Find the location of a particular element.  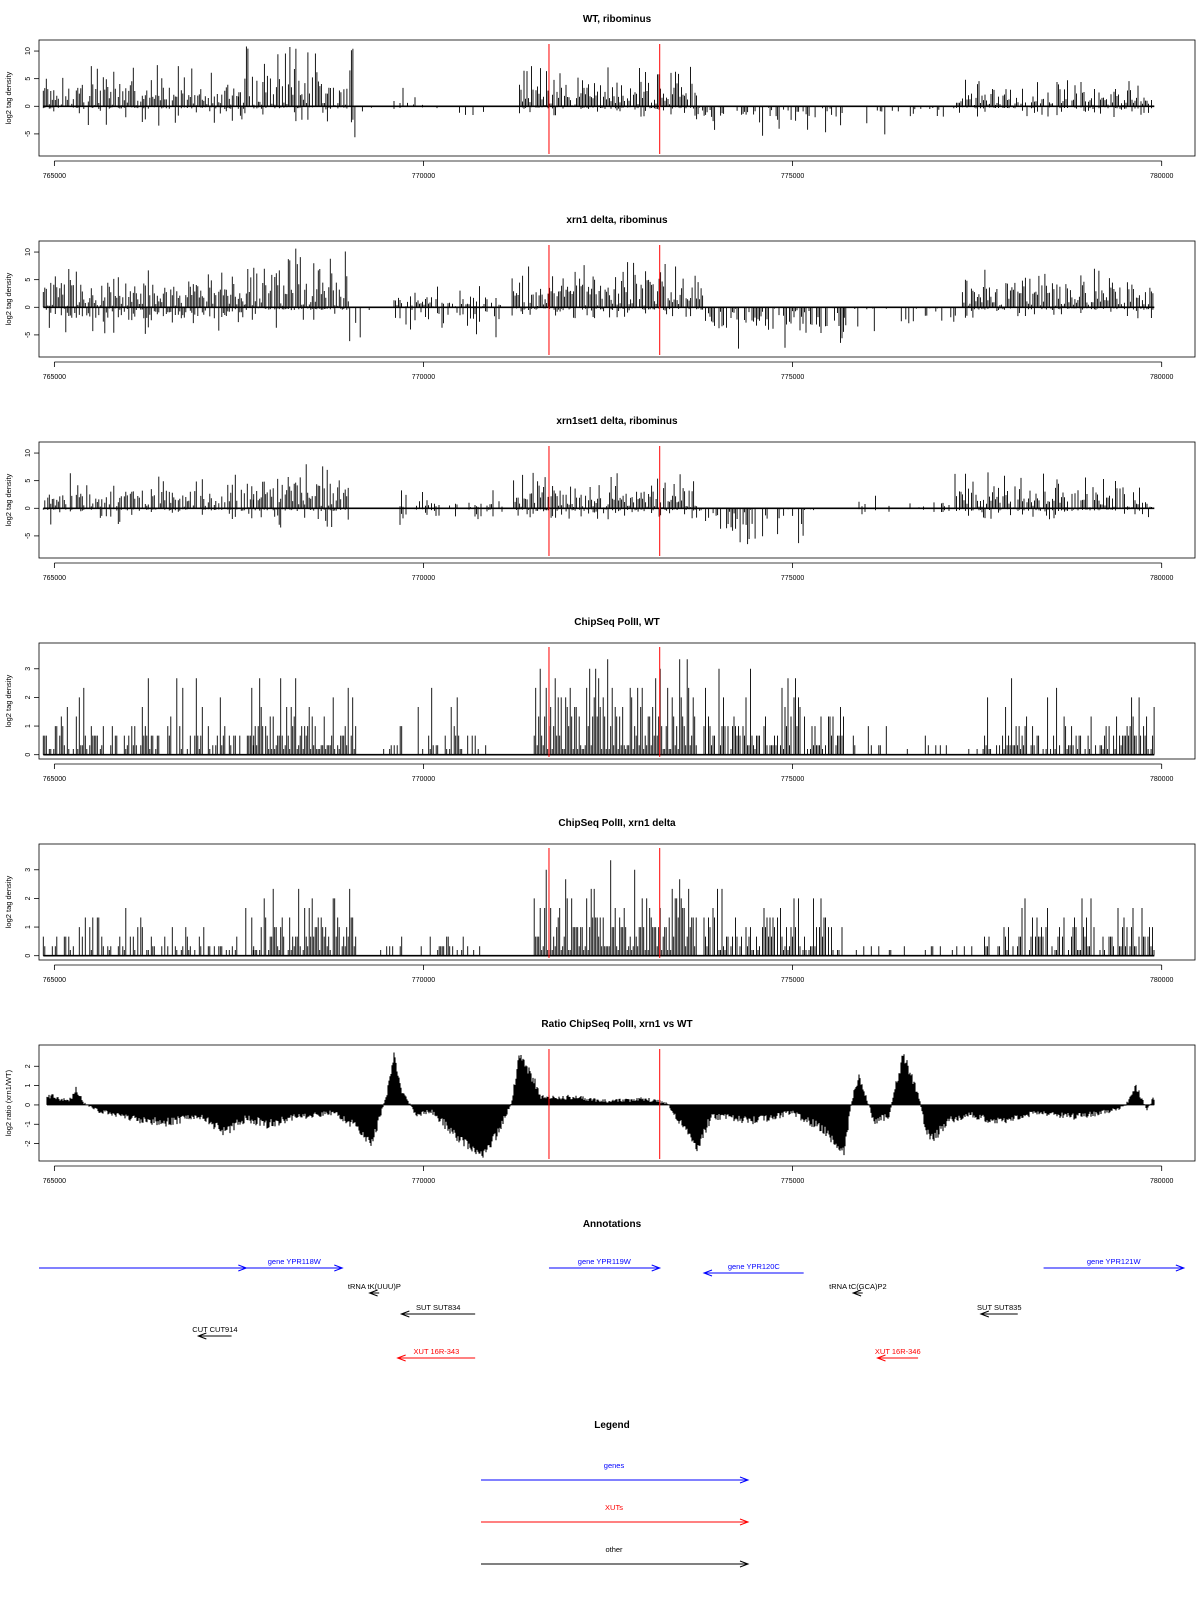

panel-title: ChipSeq PolII, WT is located at coordinates (617, 622).